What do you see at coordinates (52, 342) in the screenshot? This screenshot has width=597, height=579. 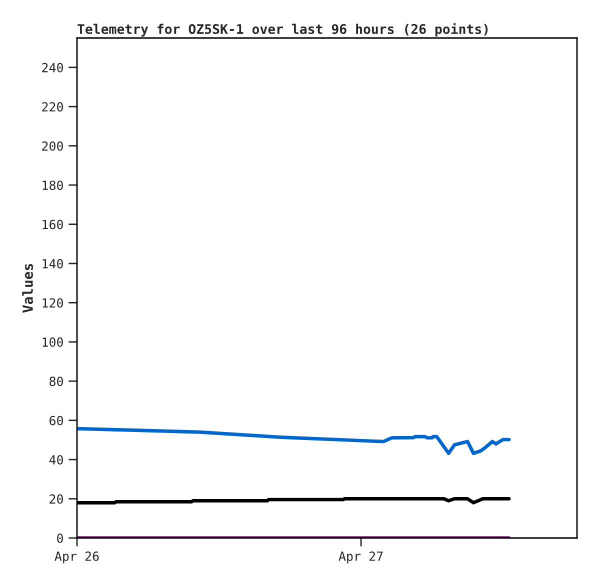 I see `y-tick-label: 100` at bounding box center [52, 342].